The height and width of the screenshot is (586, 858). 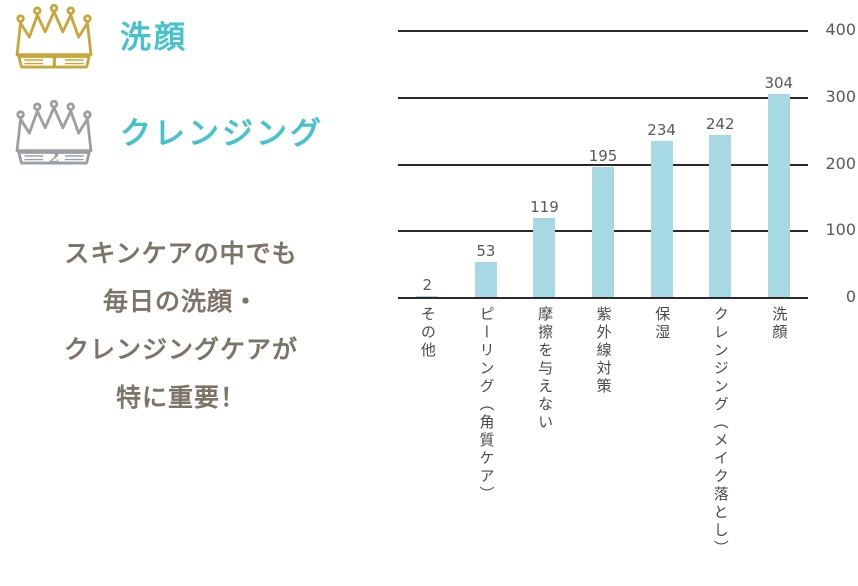 What do you see at coordinates (99, 38) in the screenshot?
I see `ranking-item-1: 1 洗顔` at bounding box center [99, 38].